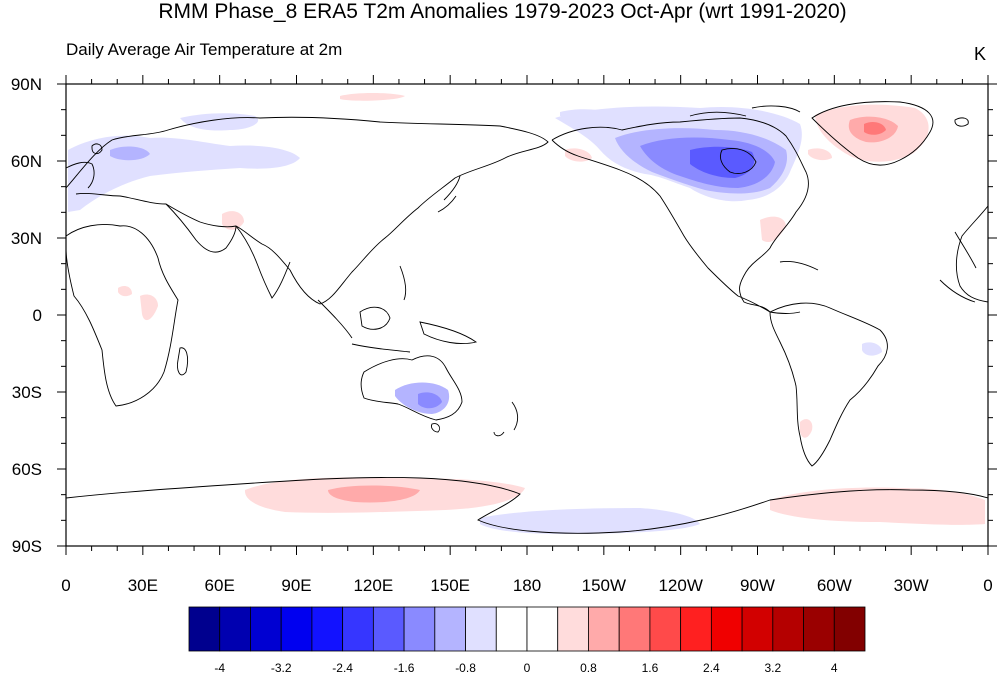 The image size is (1005, 676). Describe the element at coordinates (877, 506) in the screenshot. I see `anomaly-warm-antarctic-west` at that location.